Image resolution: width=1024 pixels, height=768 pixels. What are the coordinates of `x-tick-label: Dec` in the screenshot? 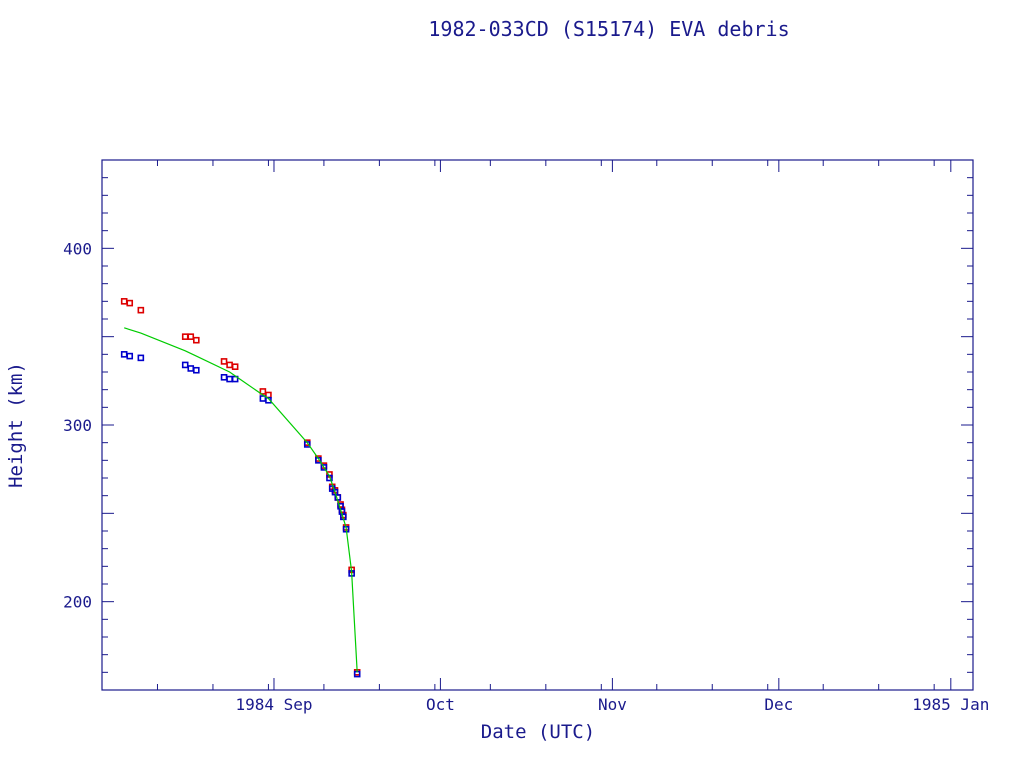 It's located at (778, 704).